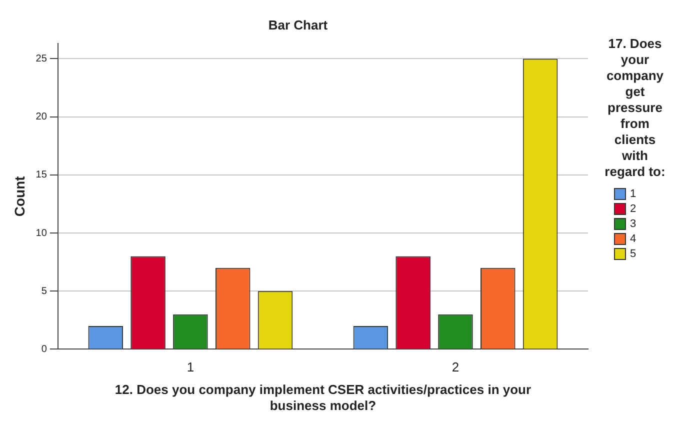 This screenshot has height=428, width=678. What do you see at coordinates (323, 397) in the screenshot?
I see `x-axis-title: 12. Does you company implement CSER activities/practices in your business model?` at bounding box center [323, 397].